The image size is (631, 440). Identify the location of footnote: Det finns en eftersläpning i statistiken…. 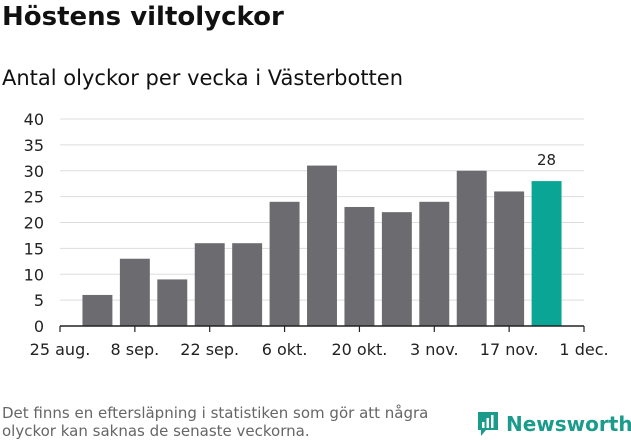
(215, 422).